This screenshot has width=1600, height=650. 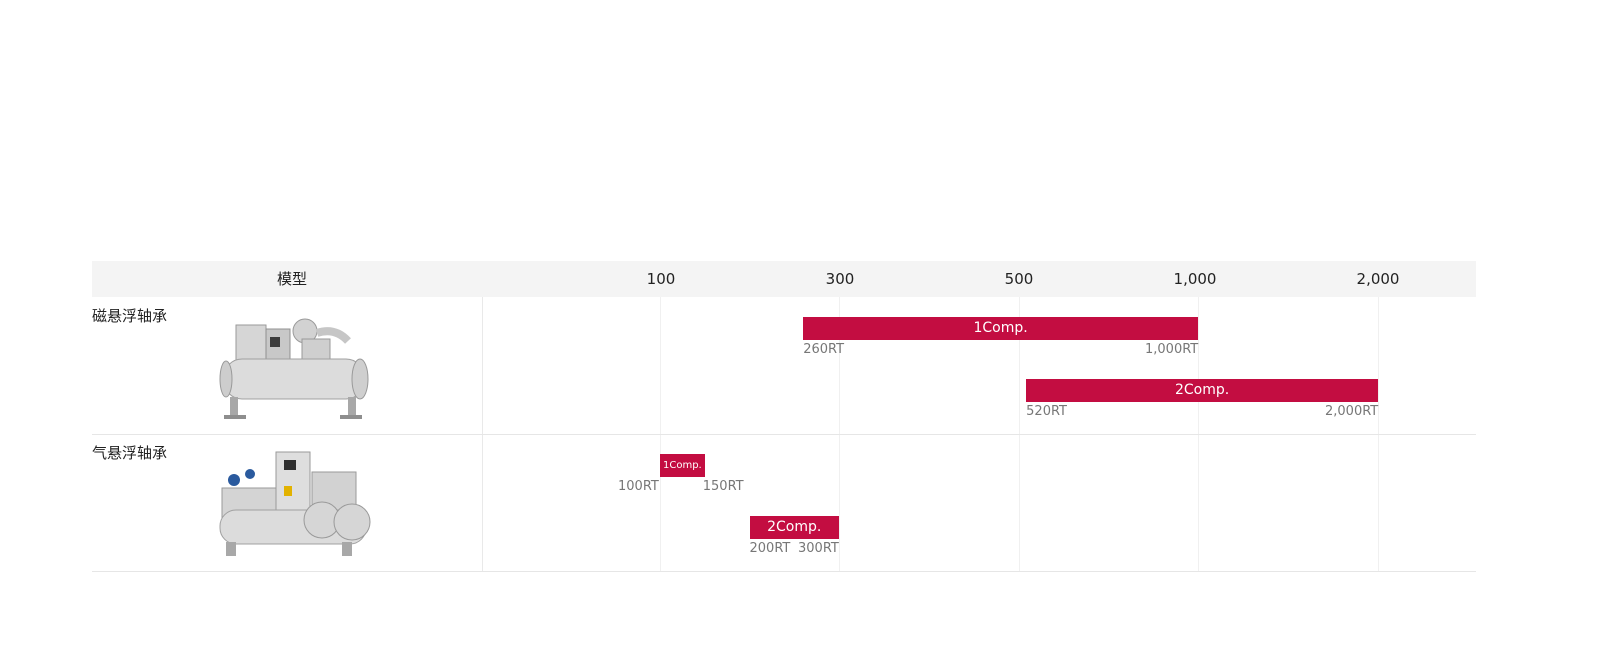 What do you see at coordinates (661, 279) in the screenshot?
I see `tick-label-100: 100` at bounding box center [661, 279].